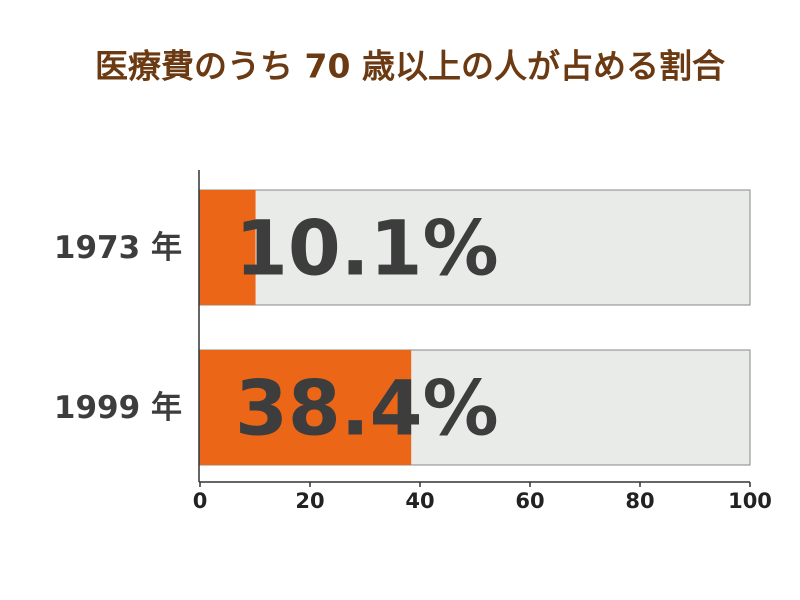 Image resolution: width=800 pixels, height=600 pixels. What do you see at coordinates (529, 501) in the screenshot?
I see `x-tick-label: 60` at bounding box center [529, 501].